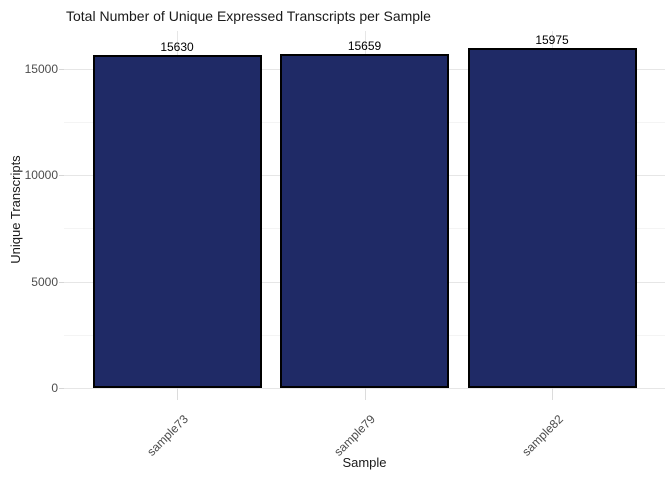 Image resolution: width=672 pixels, height=480 pixels. I want to click on bar-value-label: 15630, so click(177, 47).